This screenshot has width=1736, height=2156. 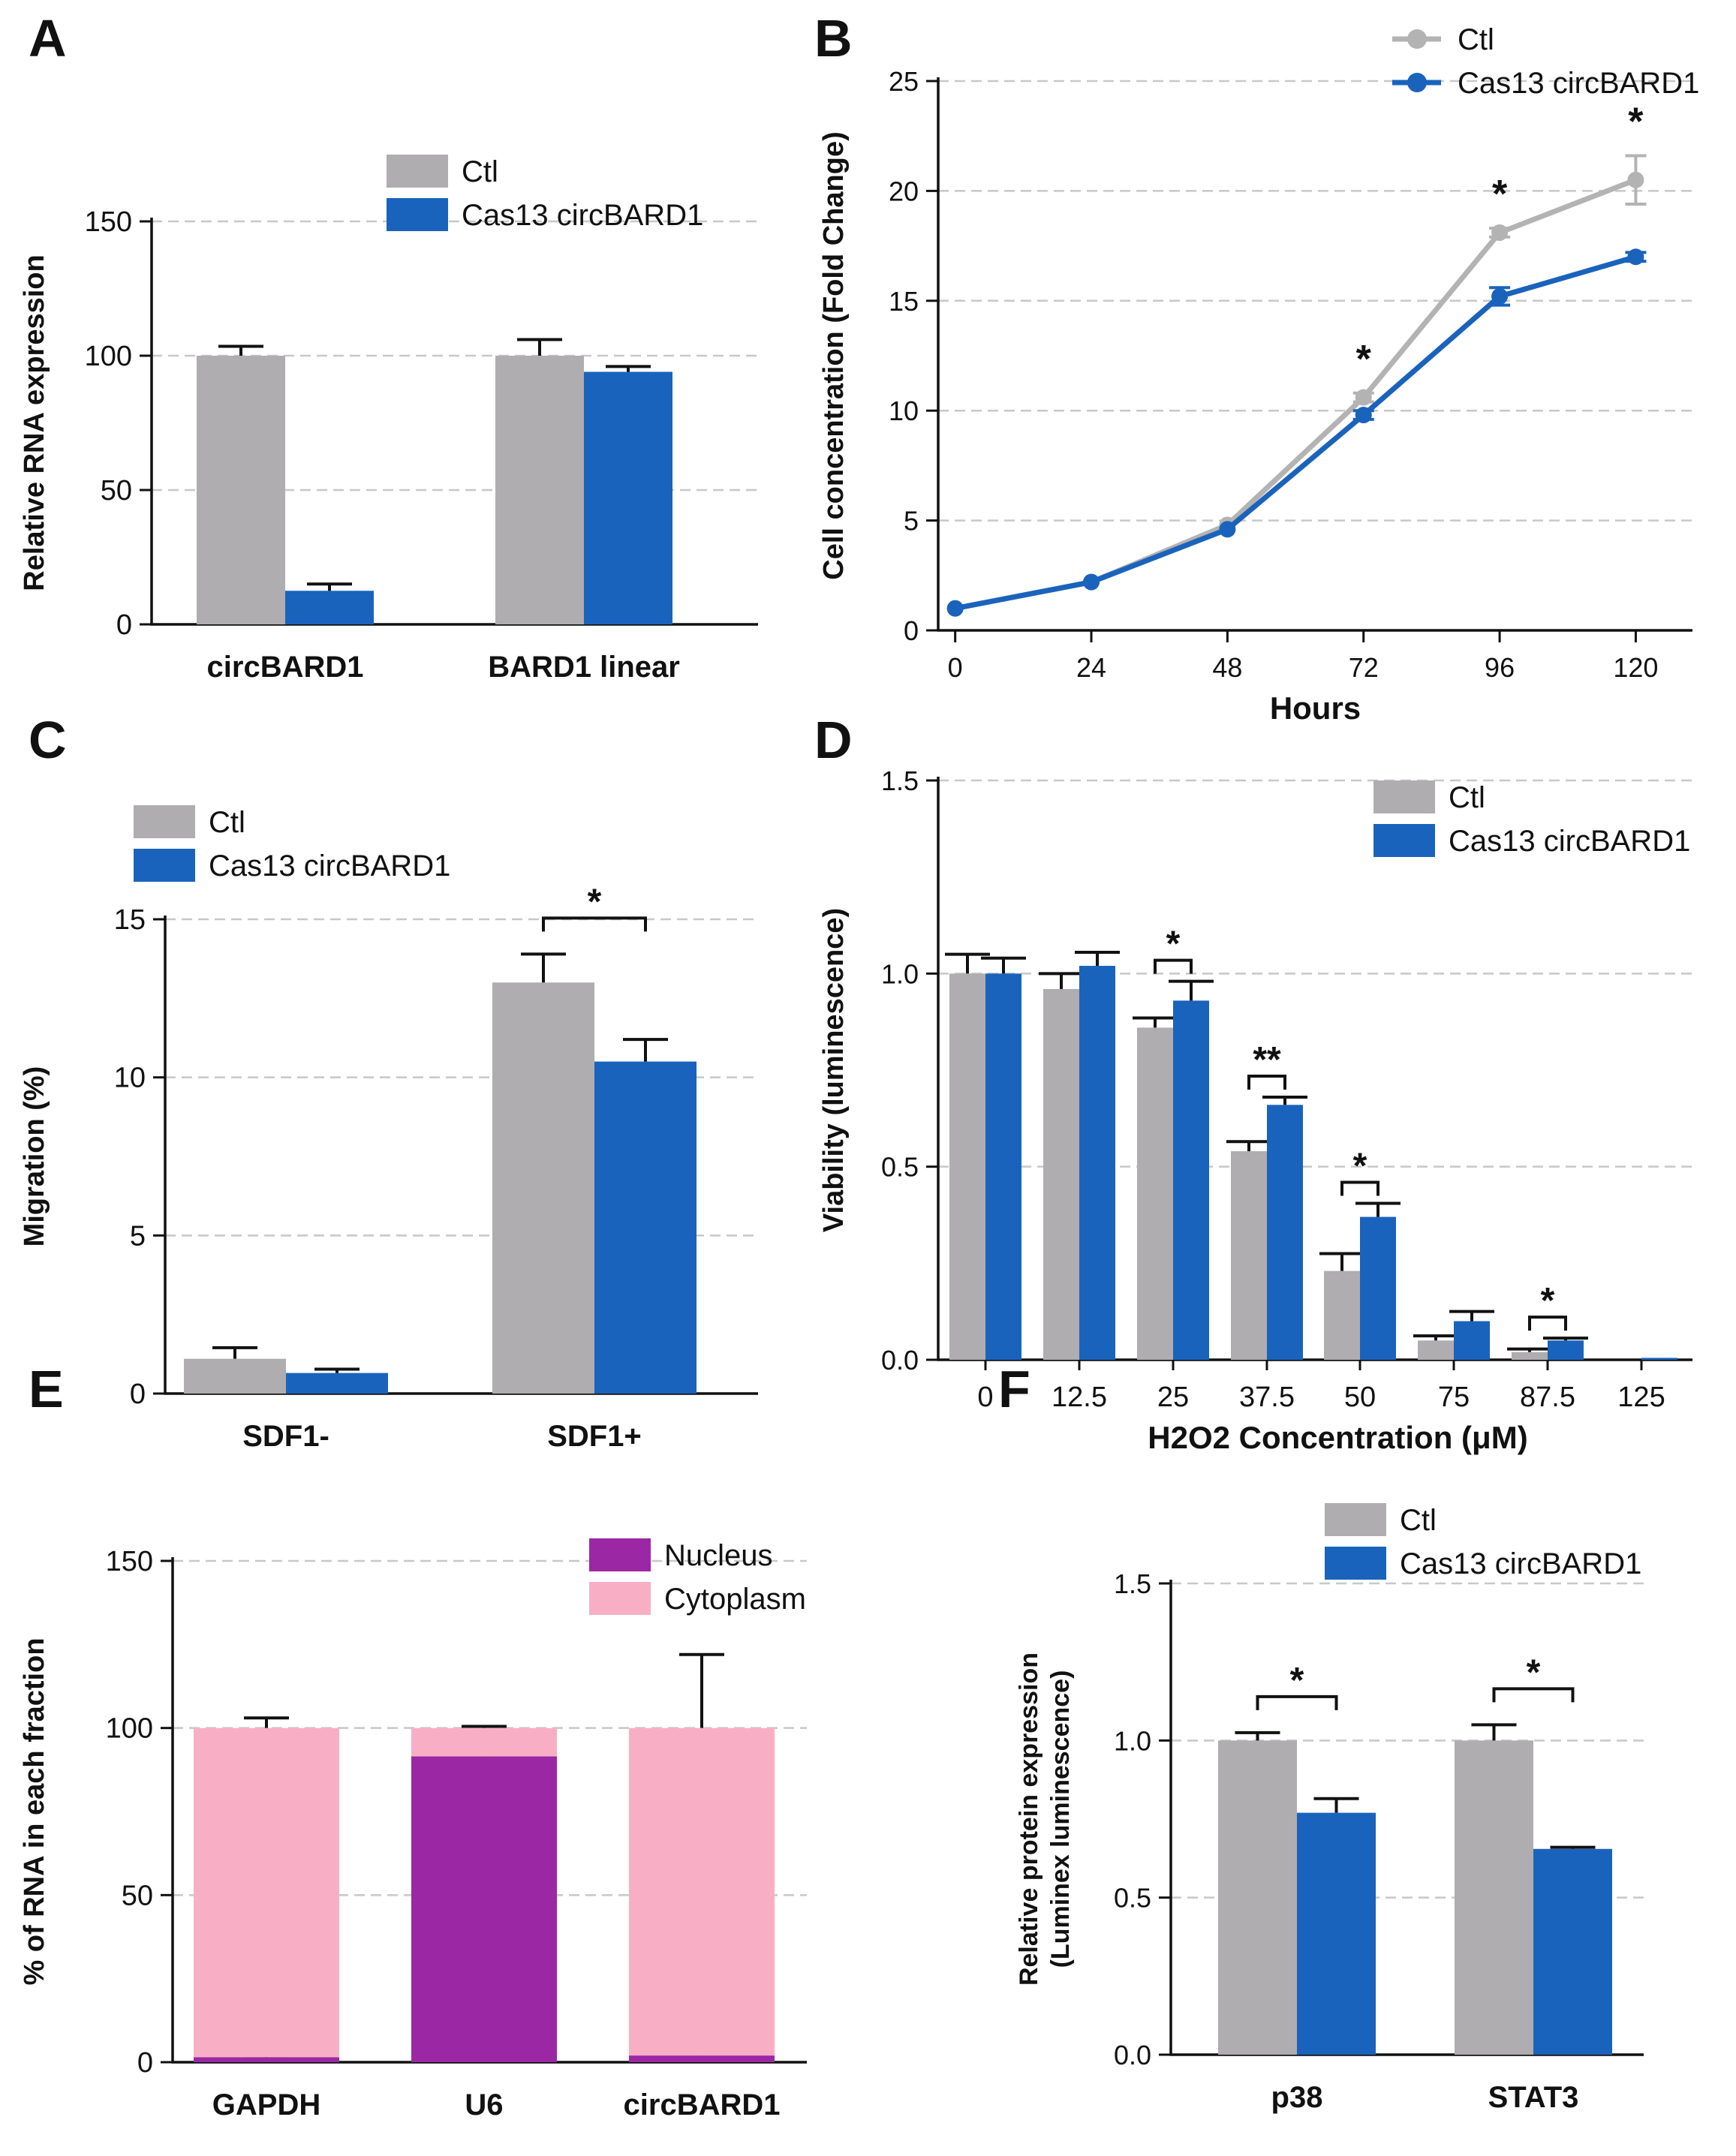 I want to click on panel-label: A, so click(x=48, y=38).